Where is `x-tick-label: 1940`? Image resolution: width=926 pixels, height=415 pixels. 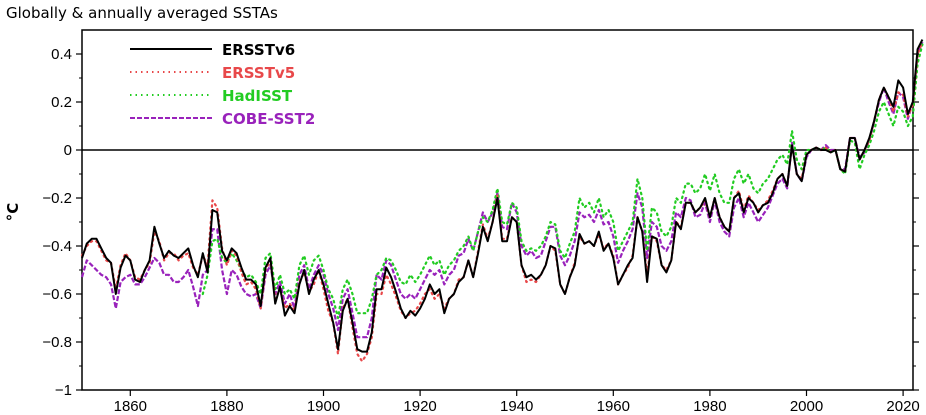
x-tick-label: 1940 is located at coordinates (516, 406).